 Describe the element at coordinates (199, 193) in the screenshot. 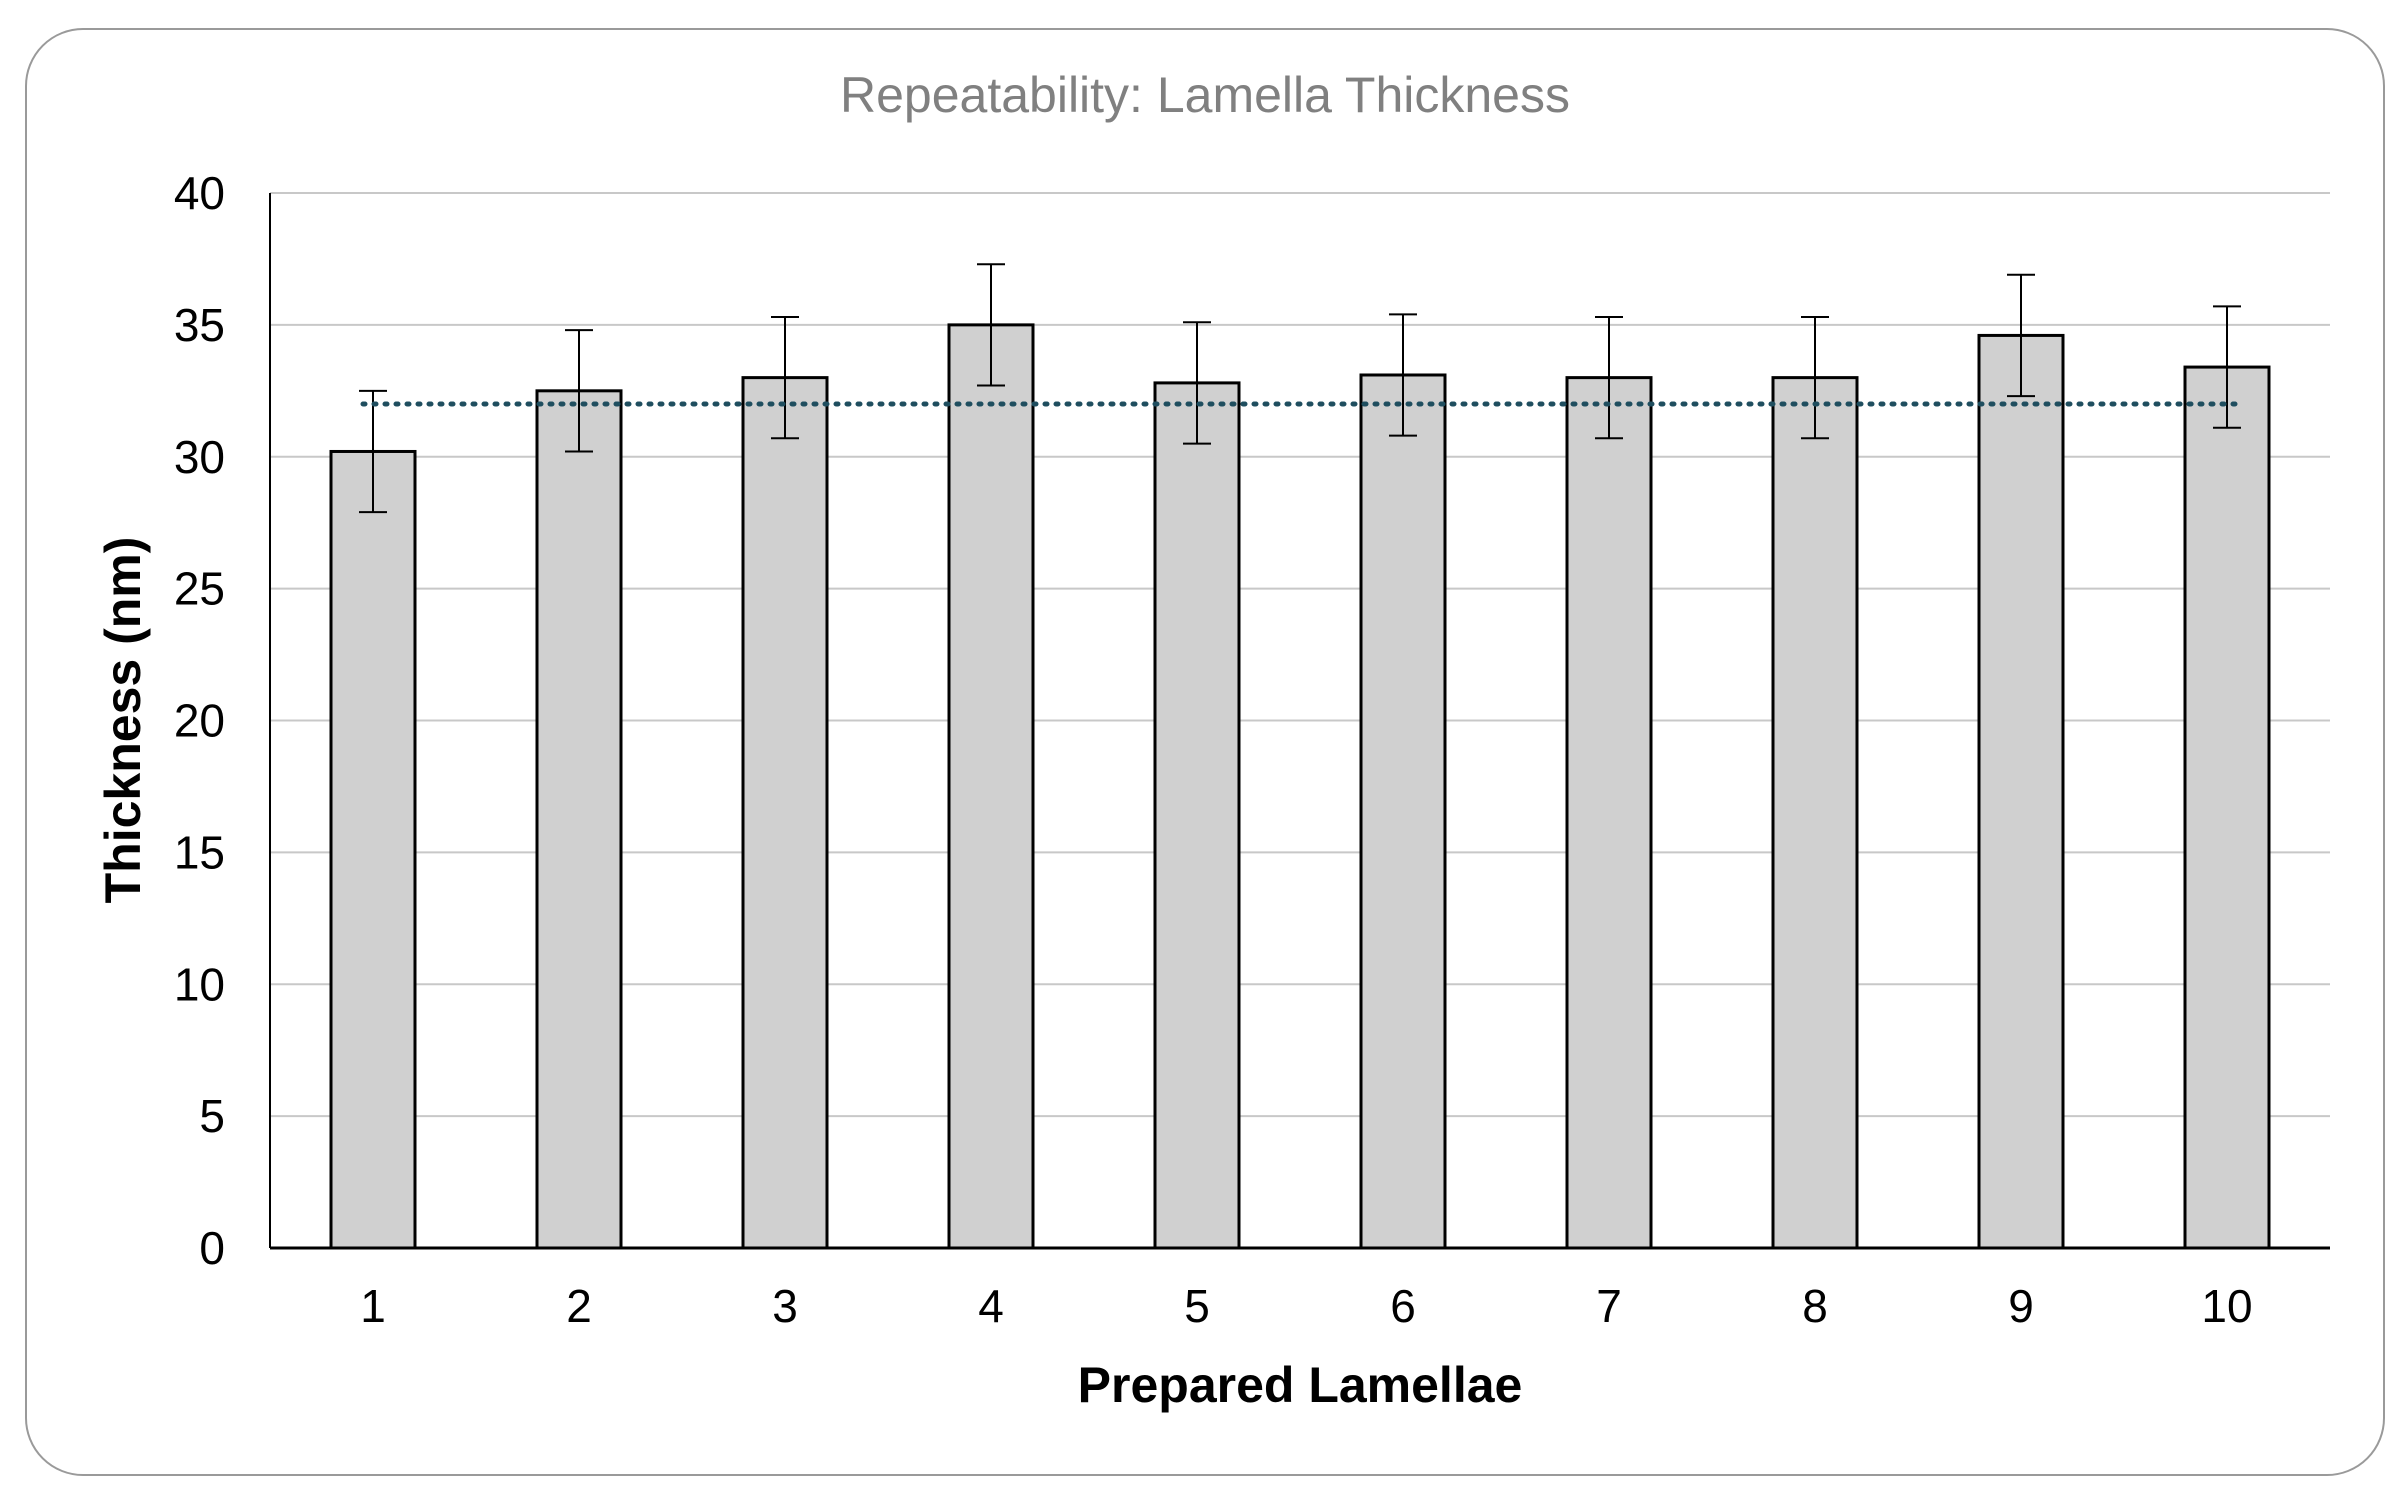

I see `y-tick-label: 40` at that location.